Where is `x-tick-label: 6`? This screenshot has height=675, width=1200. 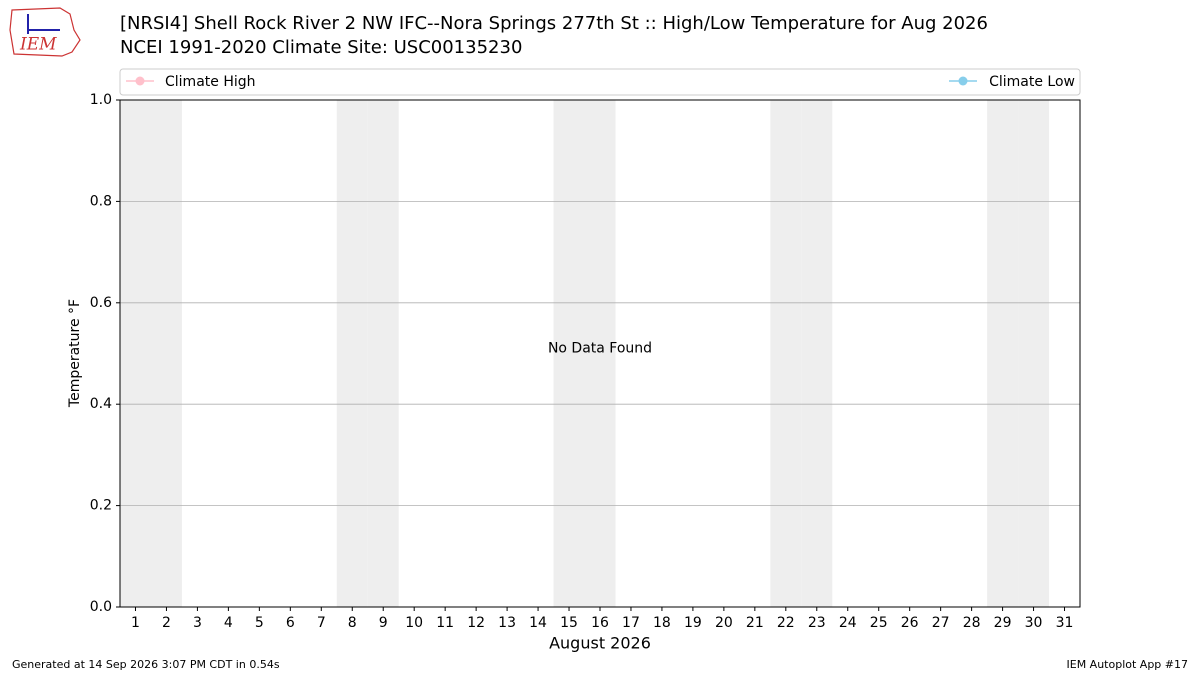 x-tick-label: 6 is located at coordinates (290, 623).